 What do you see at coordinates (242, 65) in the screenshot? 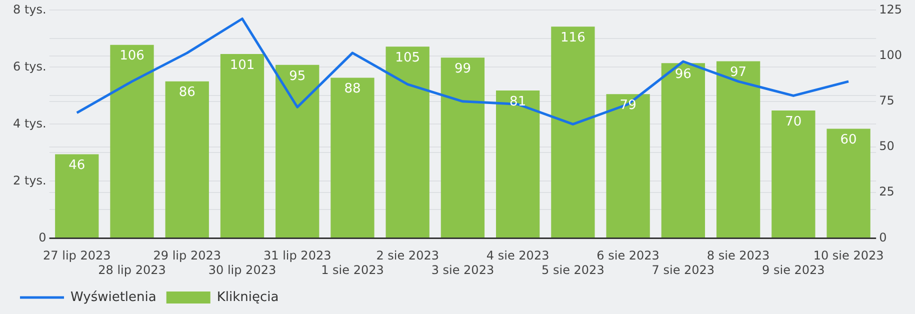
I see `data-label: 101` at bounding box center [242, 65].